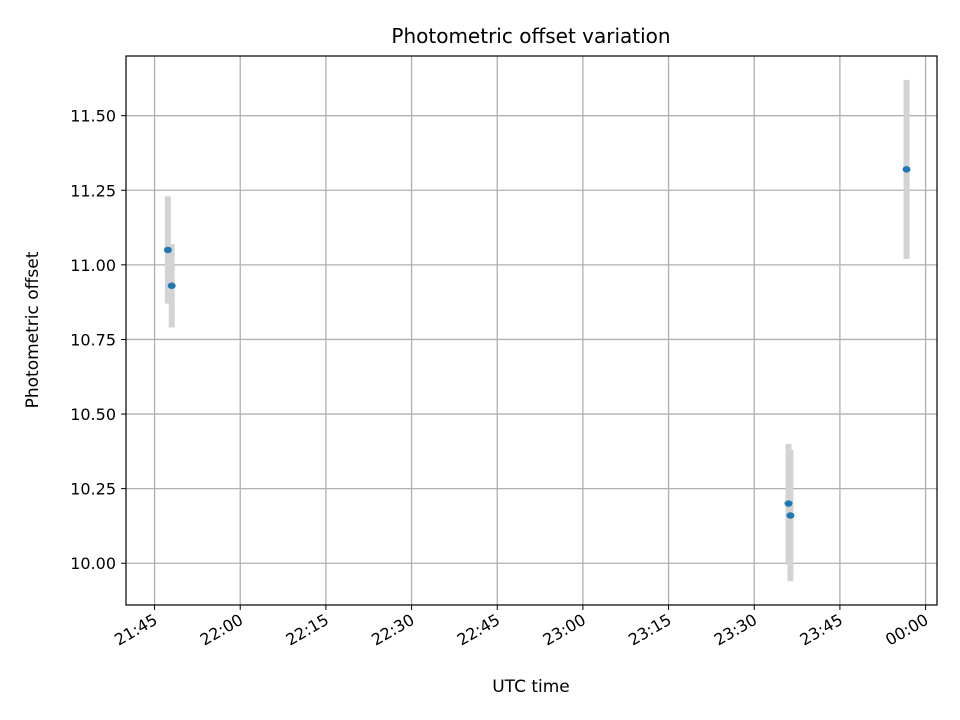 This screenshot has width=960, height=720. Describe the element at coordinates (93, 190) in the screenshot. I see `y-tick-label: 11.25` at that location.